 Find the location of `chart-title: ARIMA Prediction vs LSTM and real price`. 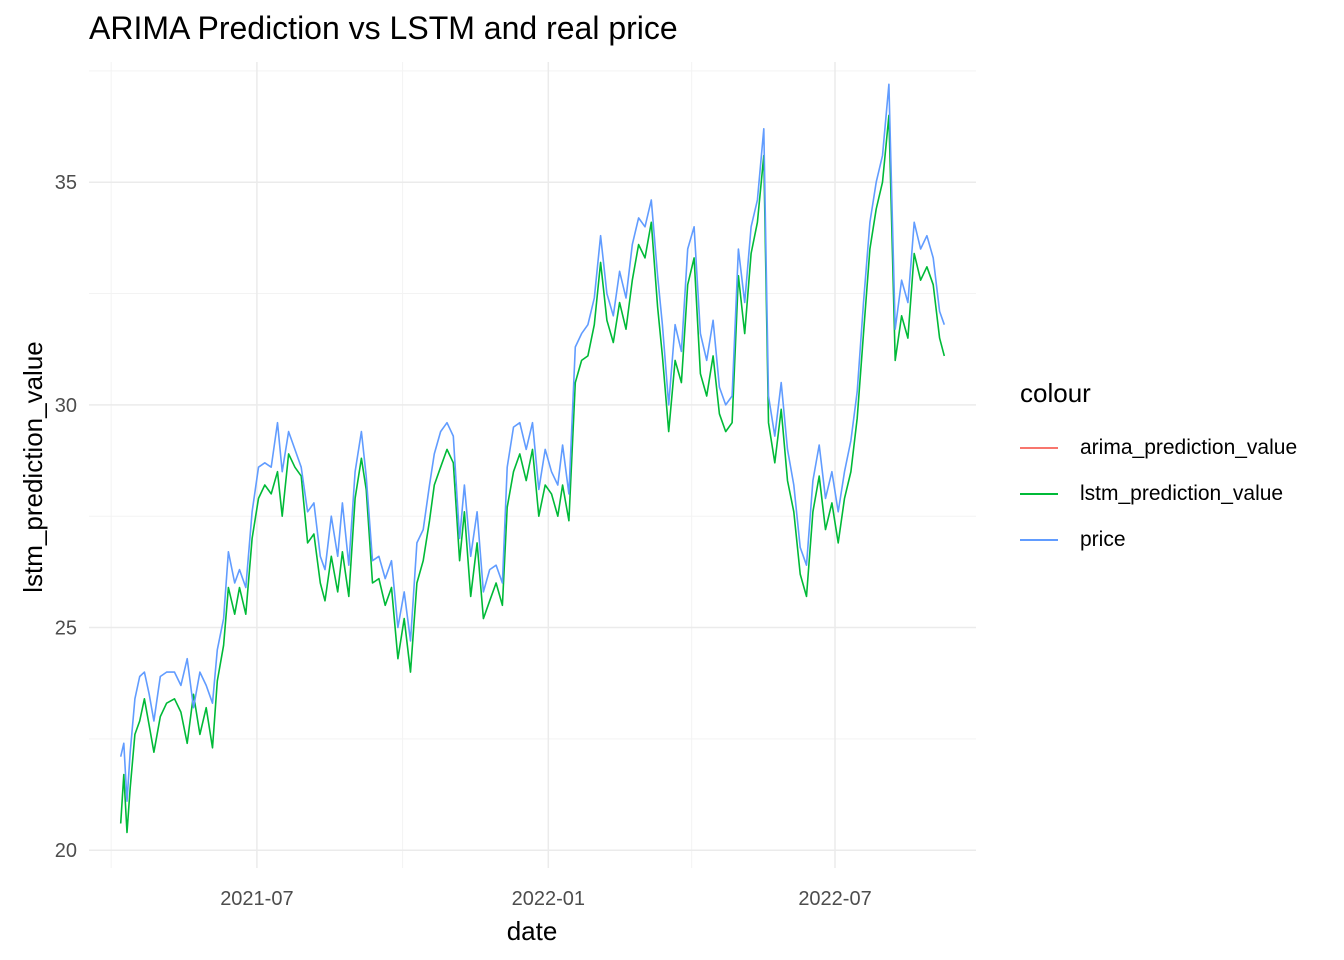

chart-title: ARIMA Prediction vs LSTM and real price is located at coordinates (383, 28).